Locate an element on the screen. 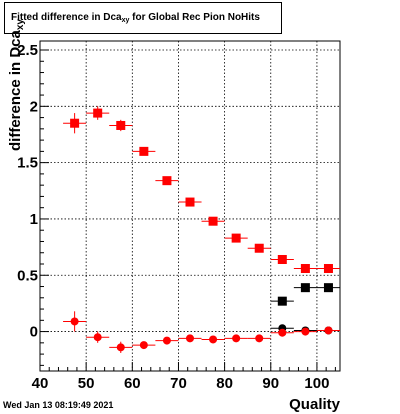 The height and width of the screenshot is (414, 400). x-tick-label: 90 is located at coordinates (270, 383).